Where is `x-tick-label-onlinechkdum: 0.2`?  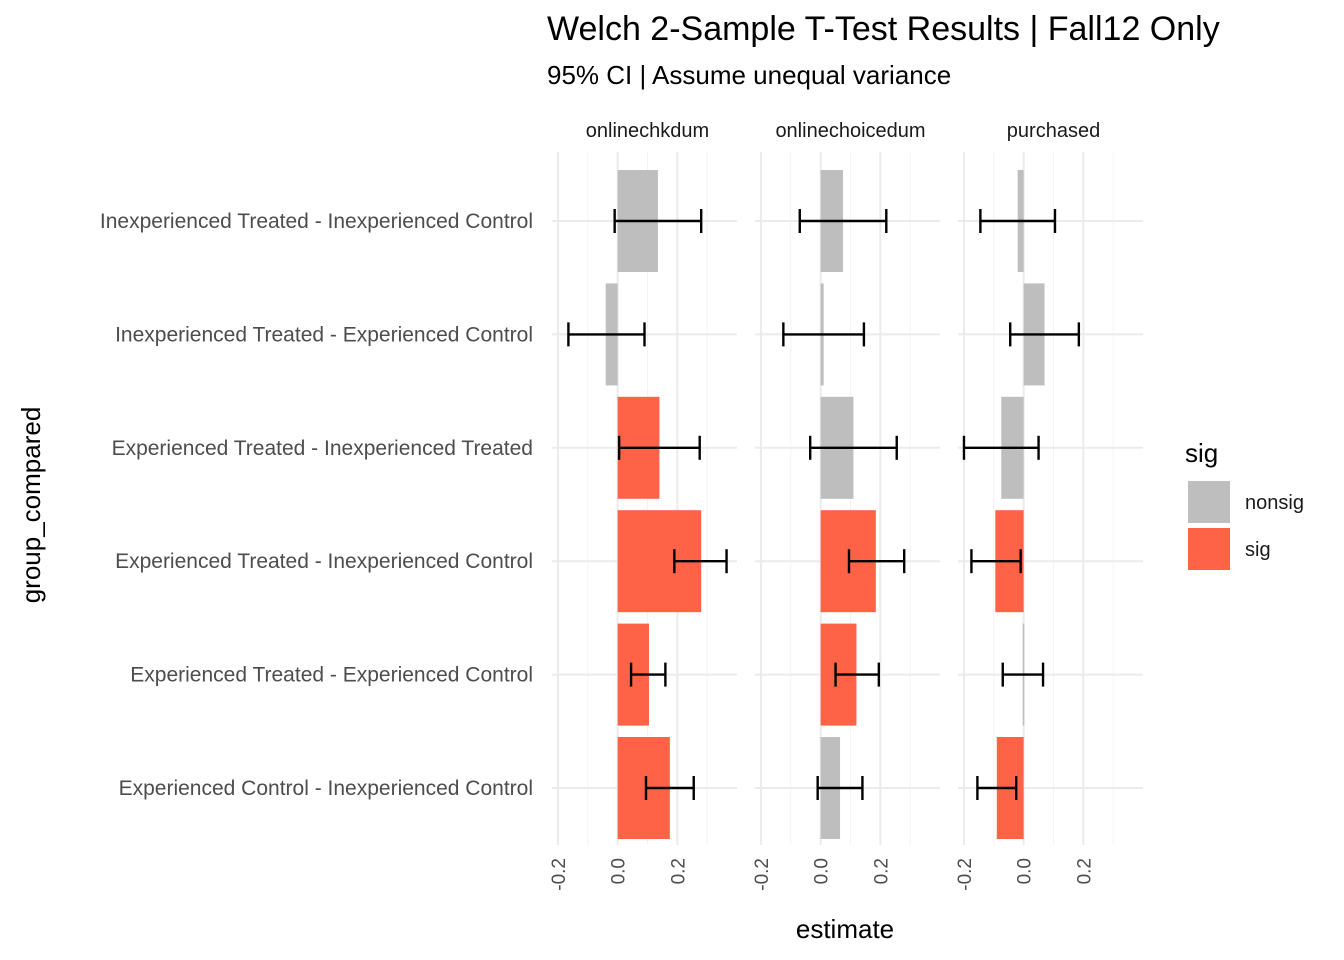
x-tick-label-onlinechkdum: 0.2 is located at coordinates (678, 871).